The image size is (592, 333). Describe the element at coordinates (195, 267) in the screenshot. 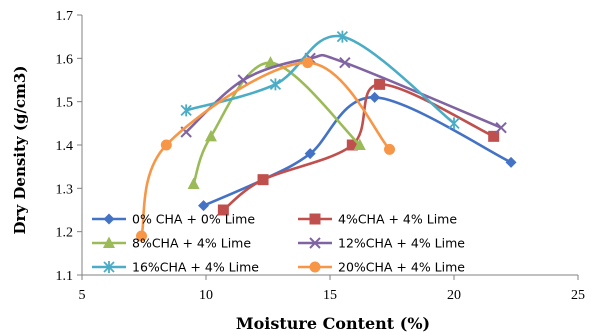

I see `legend-label: 16%CHA + 4% Lime` at that location.